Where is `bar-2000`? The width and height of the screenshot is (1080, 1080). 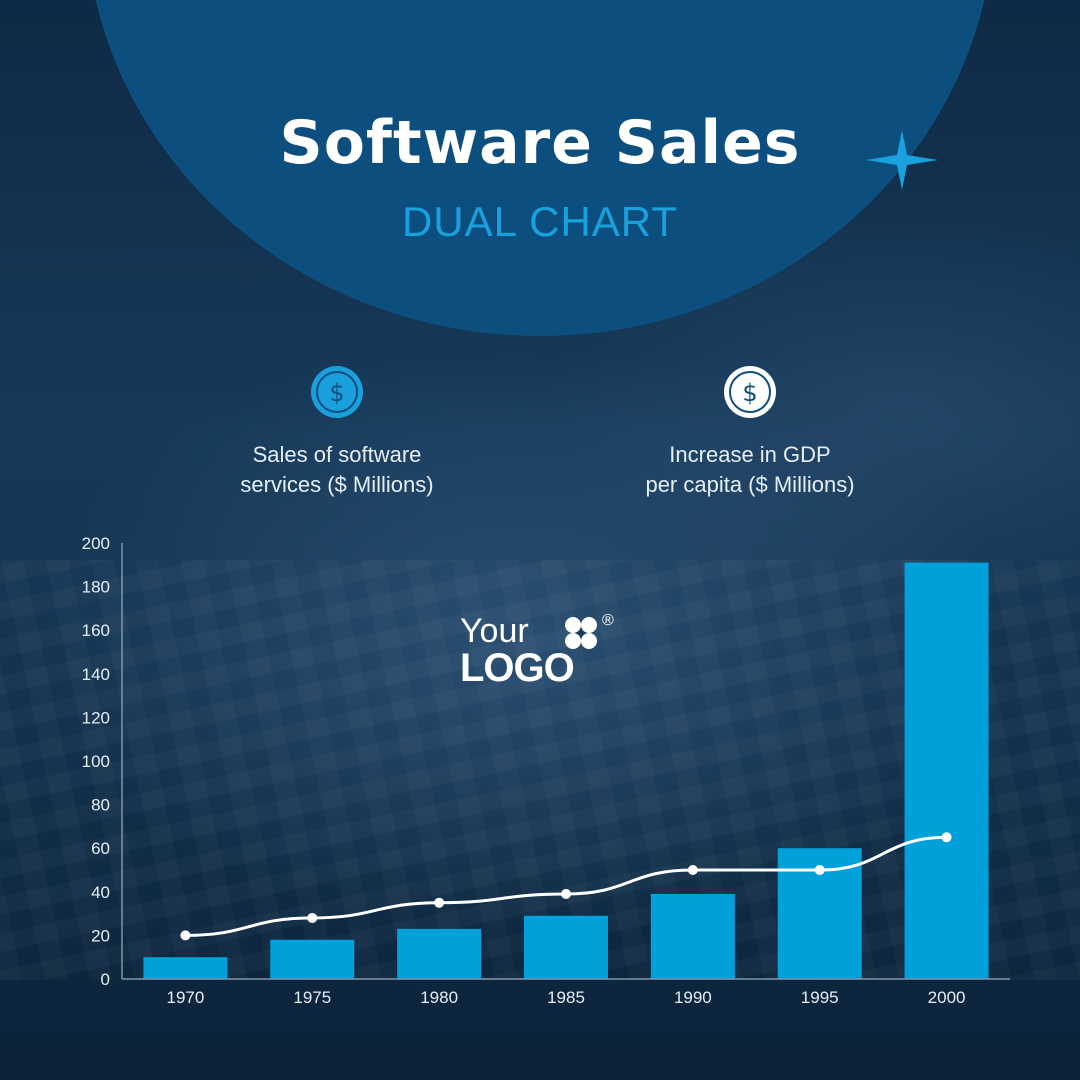 bar-2000 is located at coordinates (946, 770).